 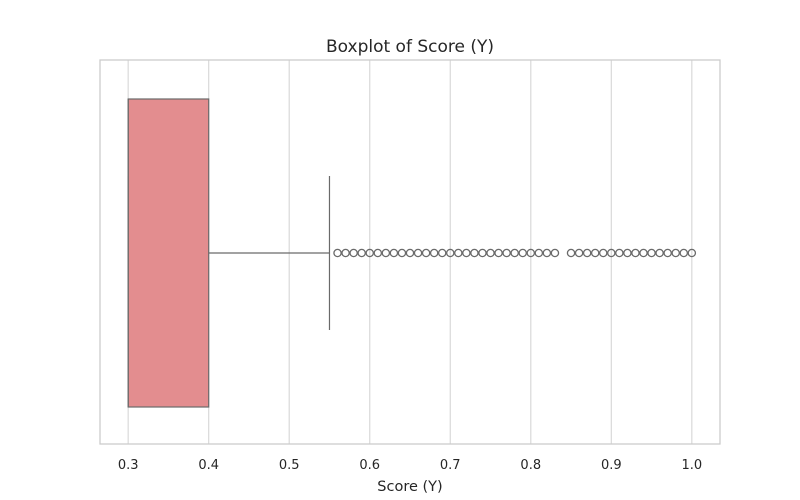 I want to click on x-tick-label: 1.0, so click(x=691, y=465).